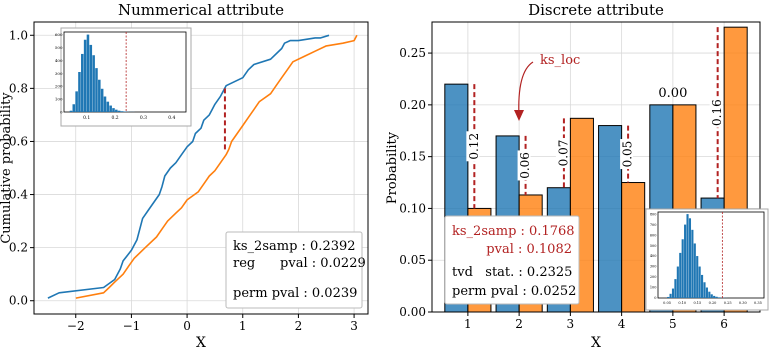 The image size is (770, 351). I want to click on right-y-tick-label: 0.25, so click(412, 53).